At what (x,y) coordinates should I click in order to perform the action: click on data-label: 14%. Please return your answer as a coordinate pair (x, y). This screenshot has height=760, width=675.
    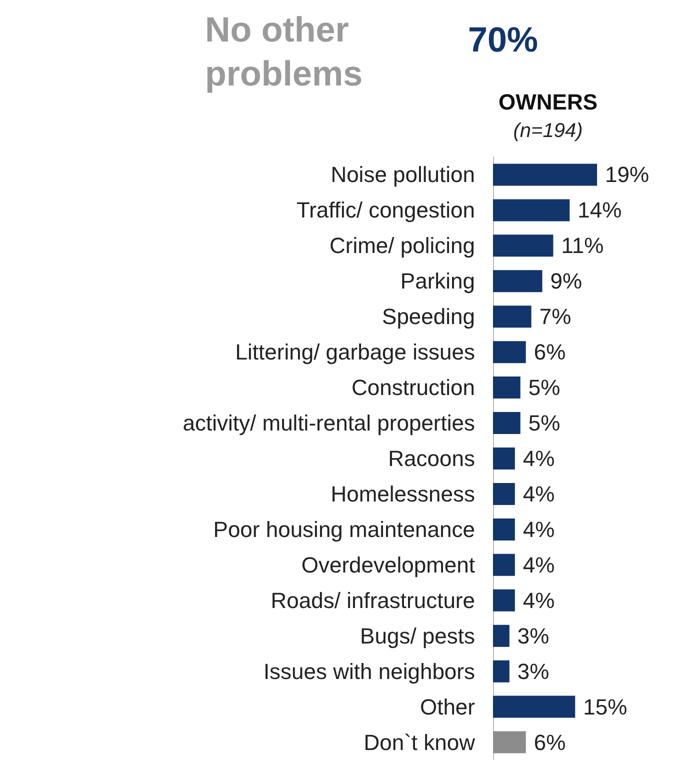
    Looking at the image, I should click on (600, 210).